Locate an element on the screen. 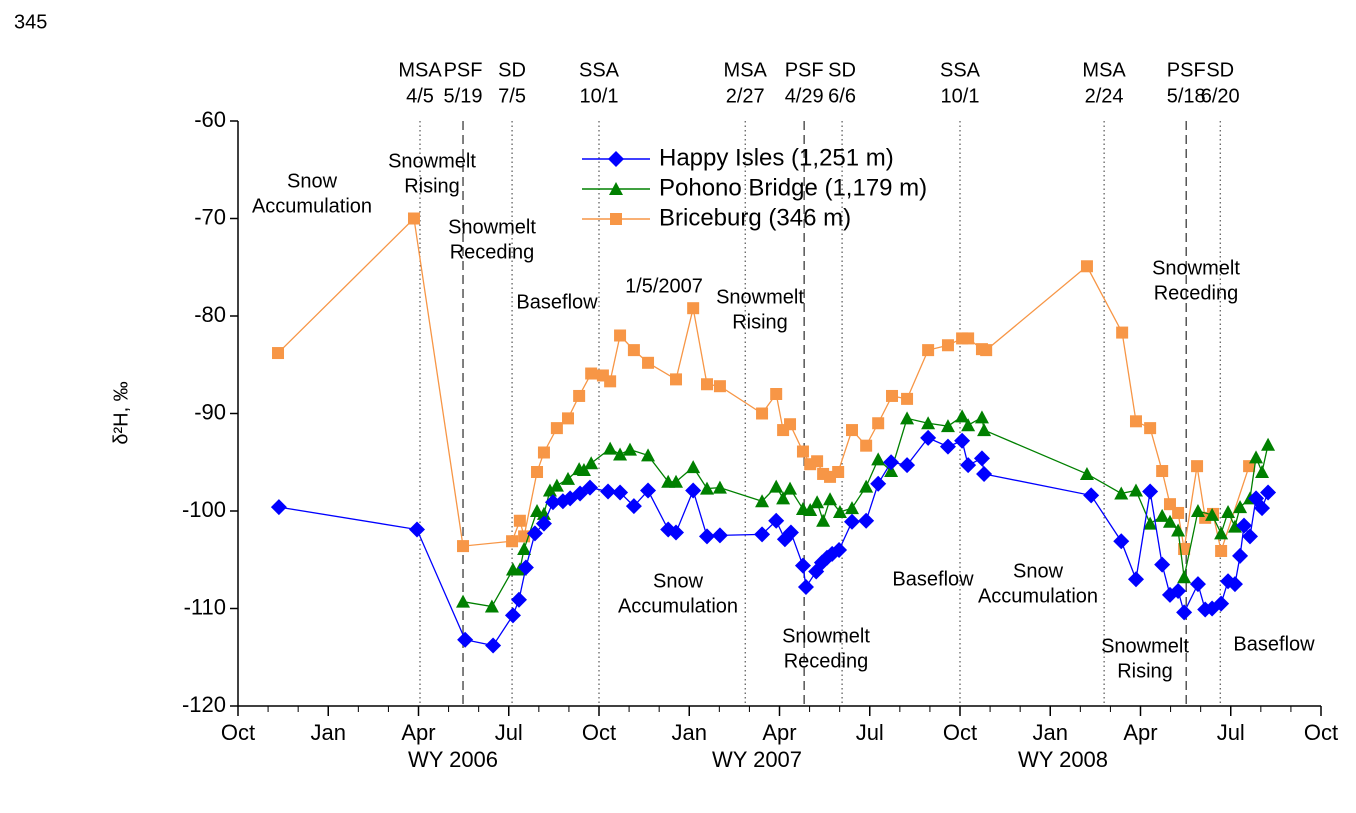  annotation: Snow is located at coordinates (312, 181).